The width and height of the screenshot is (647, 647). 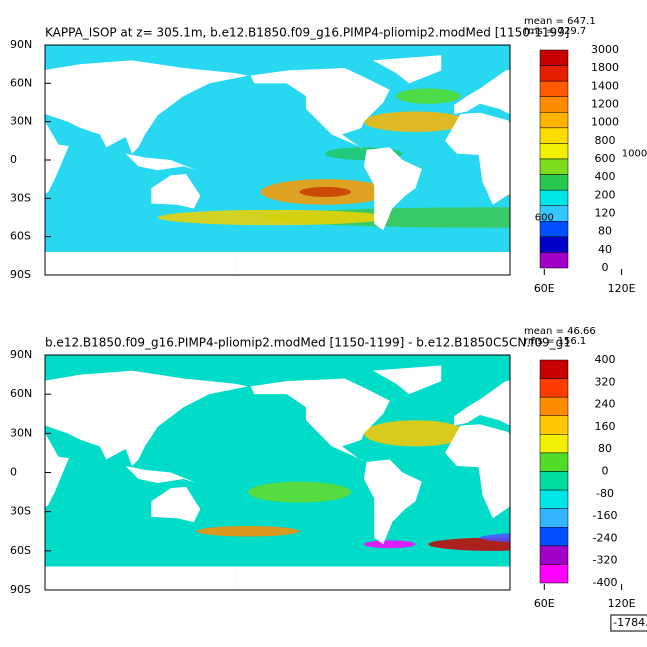 What do you see at coordinates (605, 515) in the screenshot?
I see `colorbar-label: -160` at bounding box center [605, 515].